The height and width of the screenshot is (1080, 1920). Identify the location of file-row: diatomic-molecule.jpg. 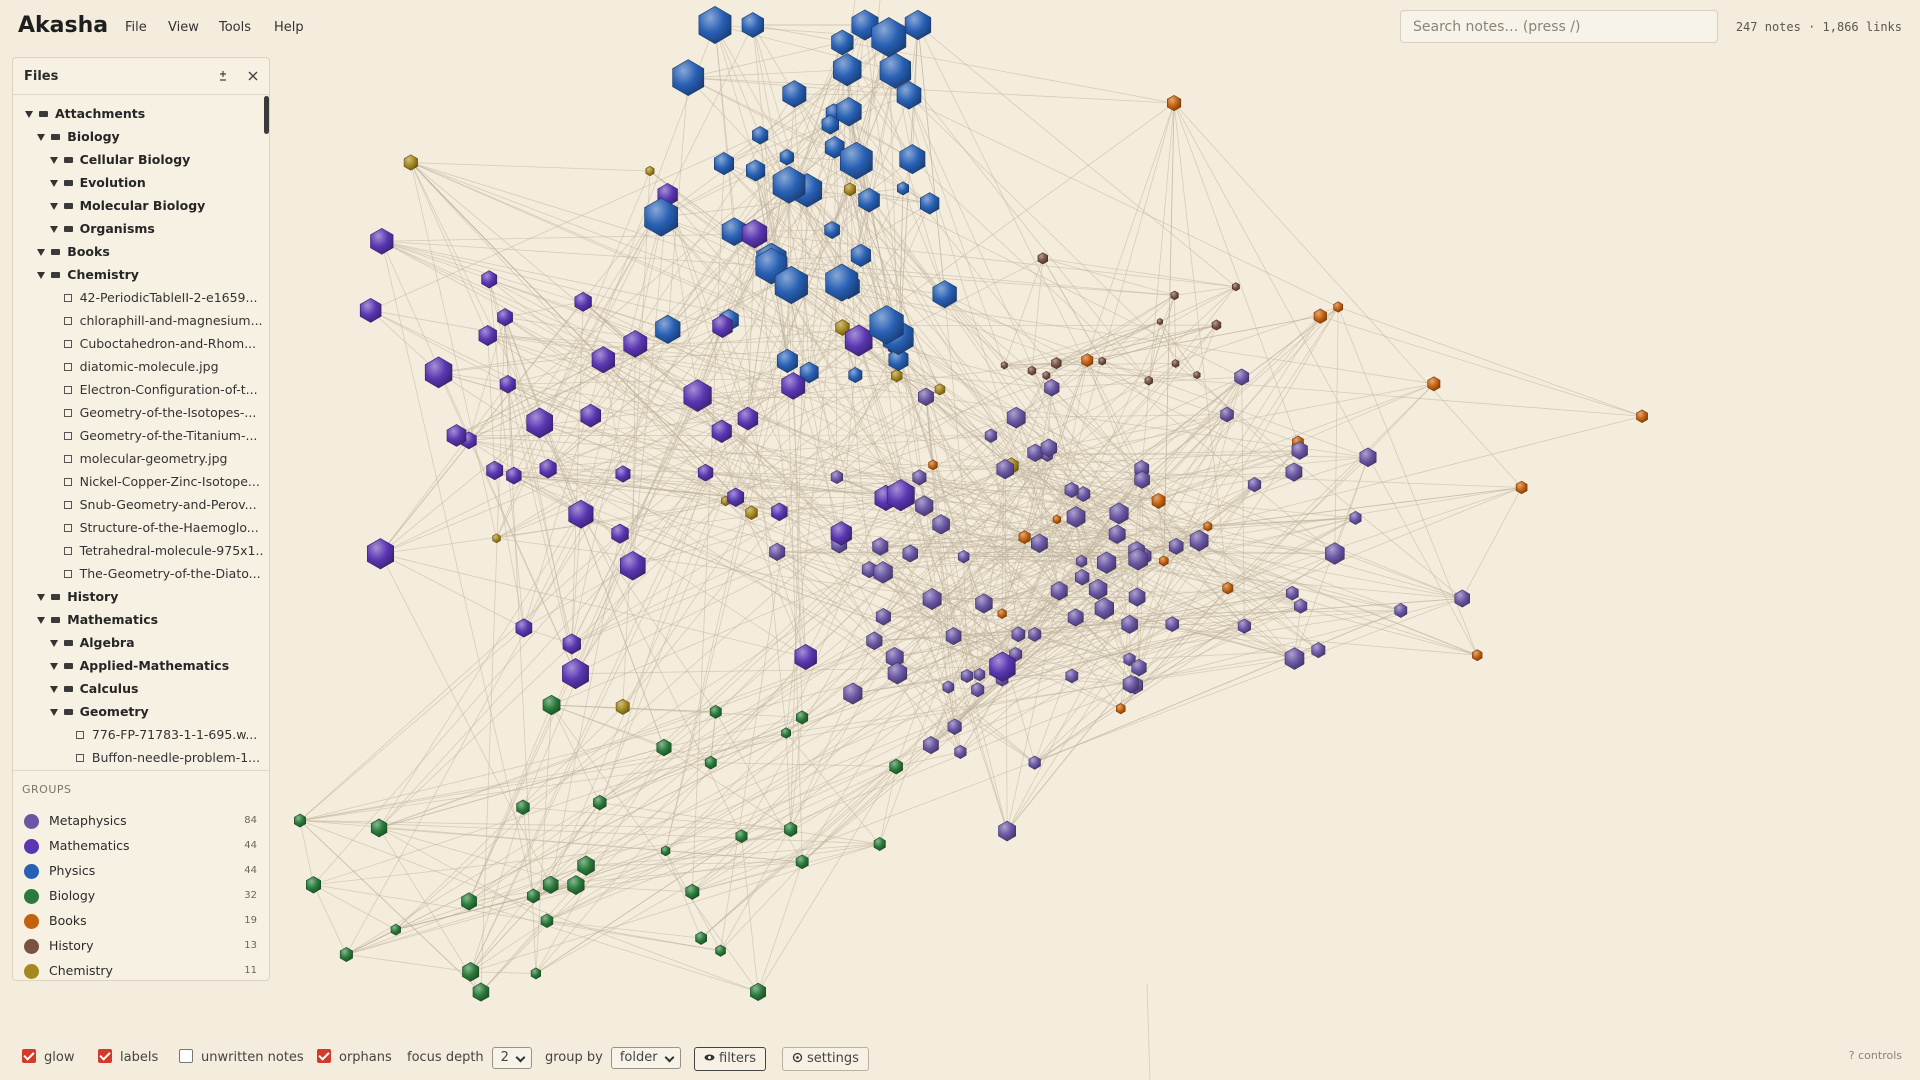
(138, 366).